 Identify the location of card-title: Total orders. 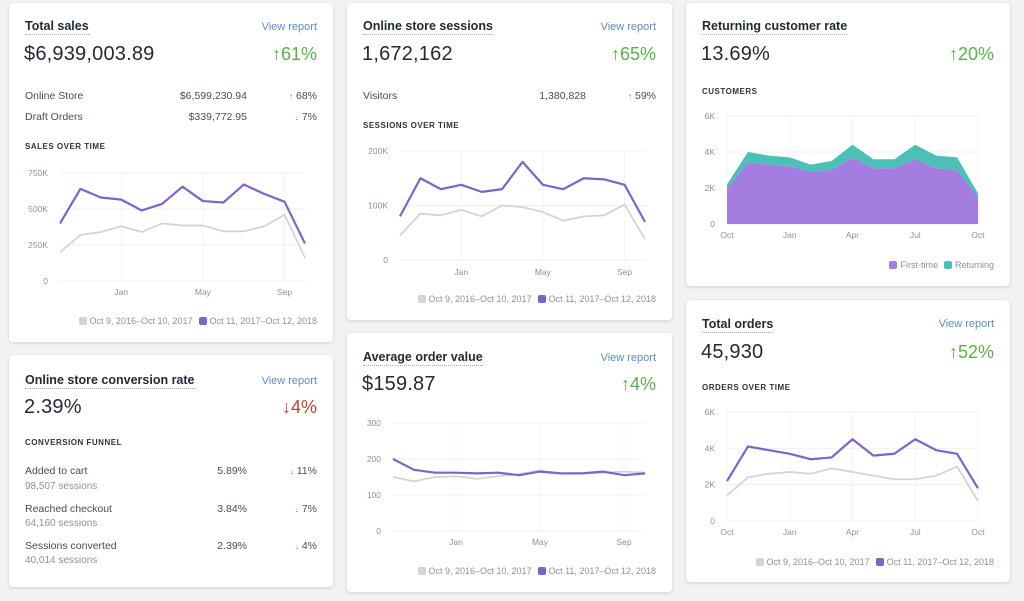
(738, 325).